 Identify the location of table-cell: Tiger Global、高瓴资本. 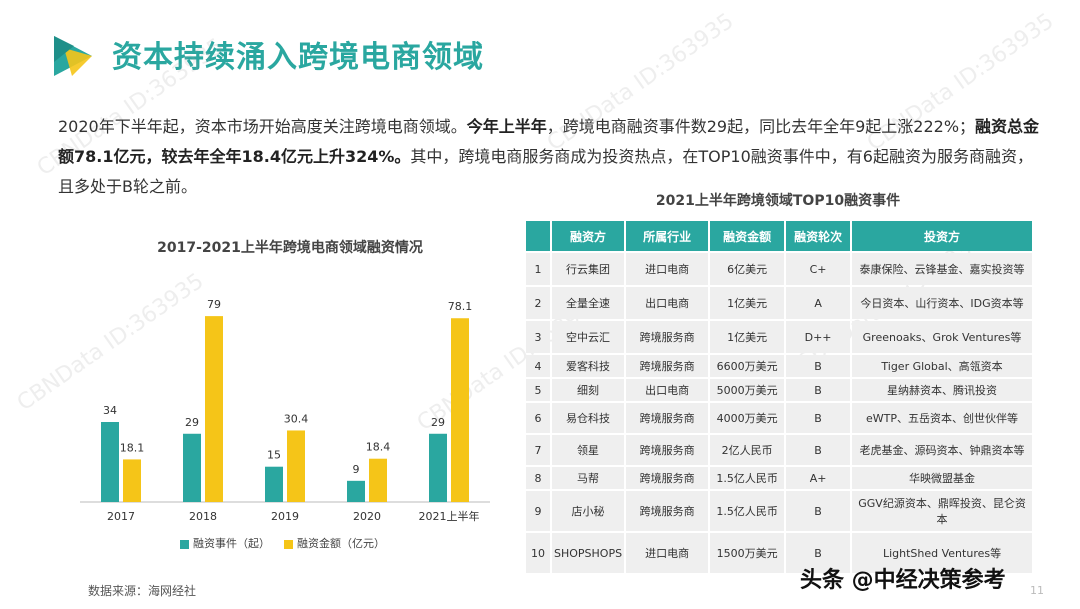
(942, 366).